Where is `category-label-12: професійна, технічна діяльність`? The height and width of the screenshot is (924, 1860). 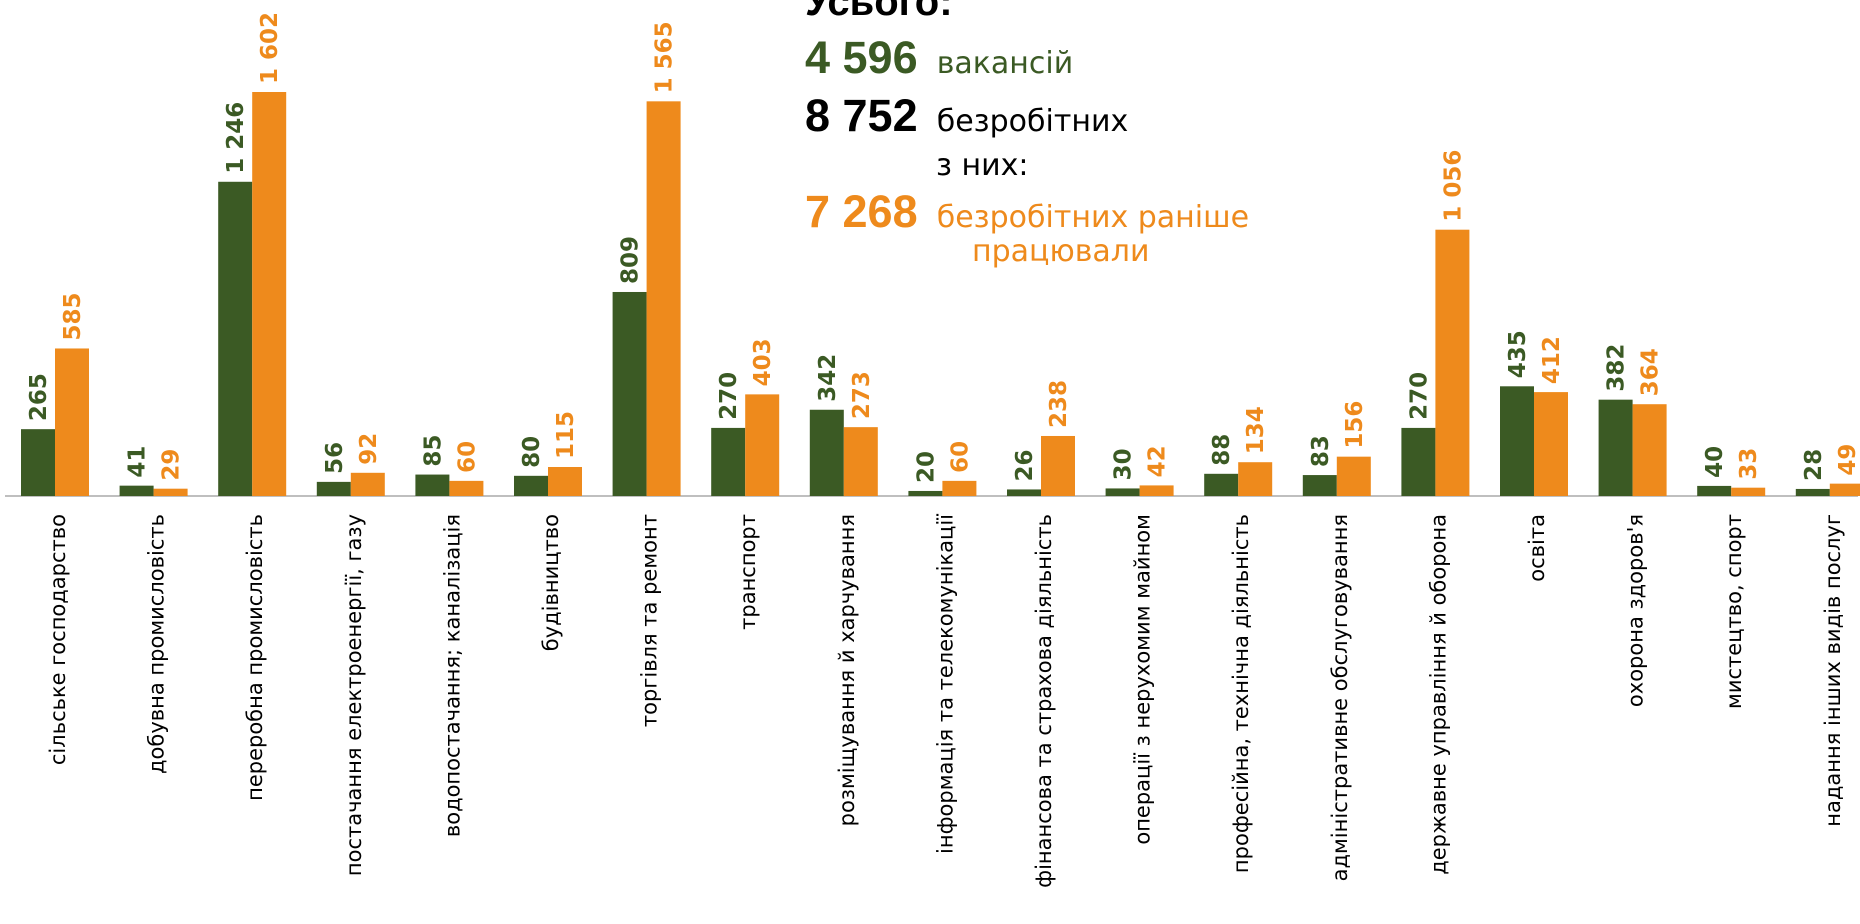 category-label-12: професійна, технічна діяльність is located at coordinates (1241, 693).